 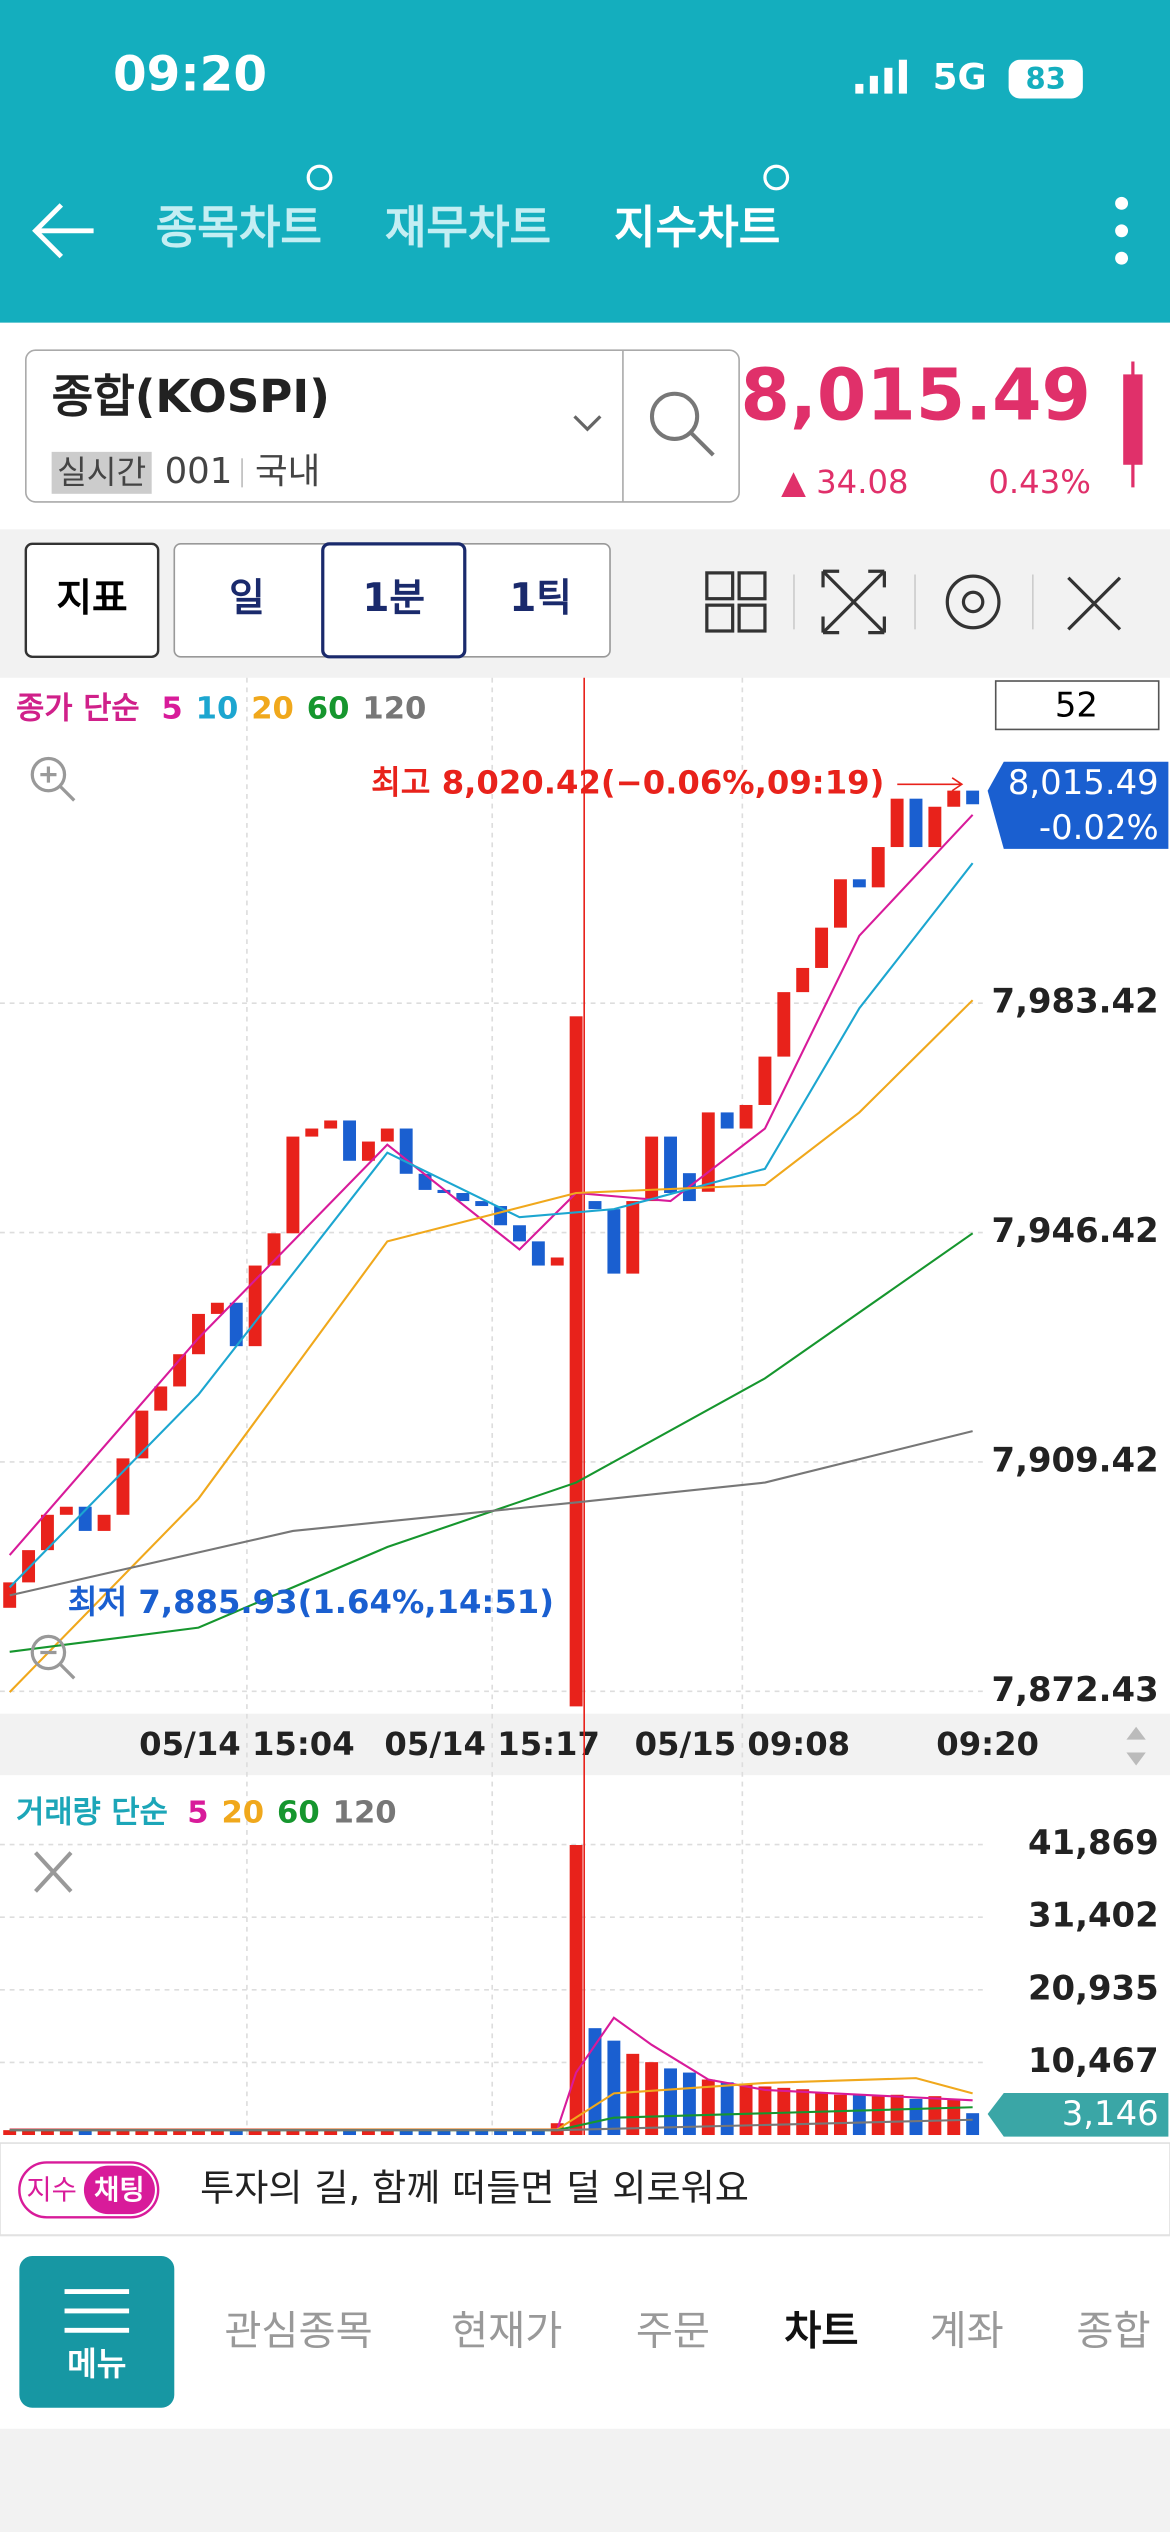 What do you see at coordinates (319, 177) in the screenshot?
I see `tab-icon` at bounding box center [319, 177].